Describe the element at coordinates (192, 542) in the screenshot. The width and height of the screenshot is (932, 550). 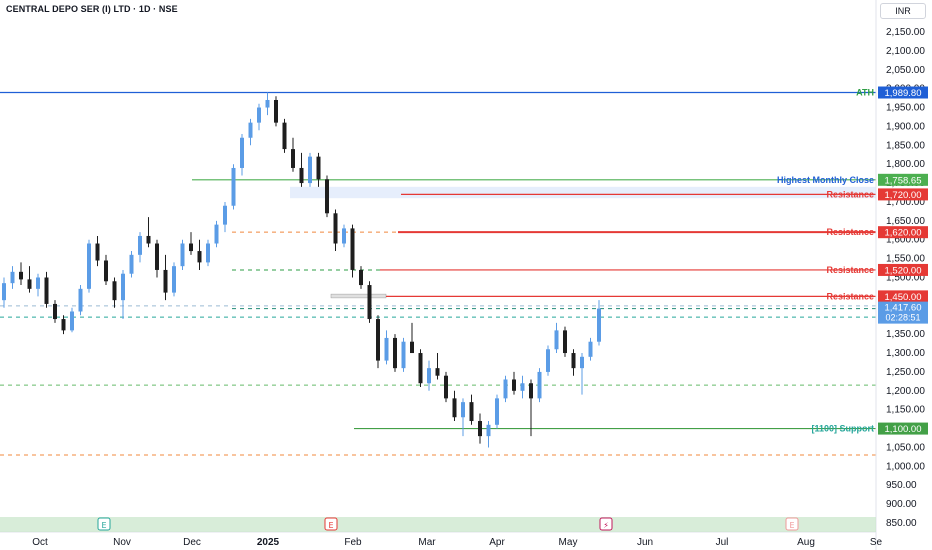
I see `x-tick-label: Dec` at that location.